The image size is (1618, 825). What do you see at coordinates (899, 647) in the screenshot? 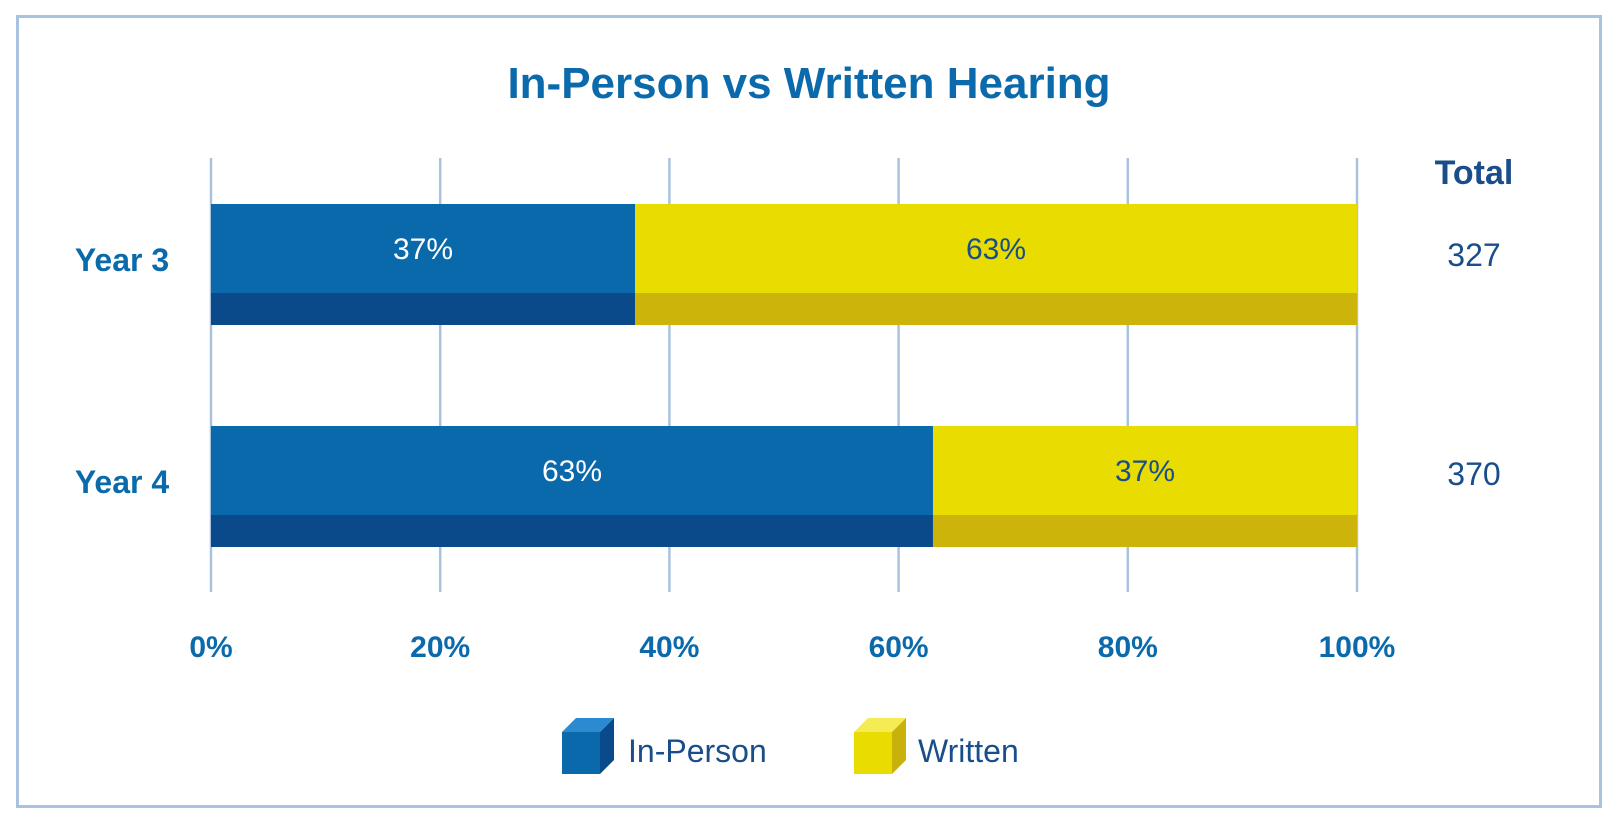
I see `x-tick-label: 60%` at bounding box center [899, 647].